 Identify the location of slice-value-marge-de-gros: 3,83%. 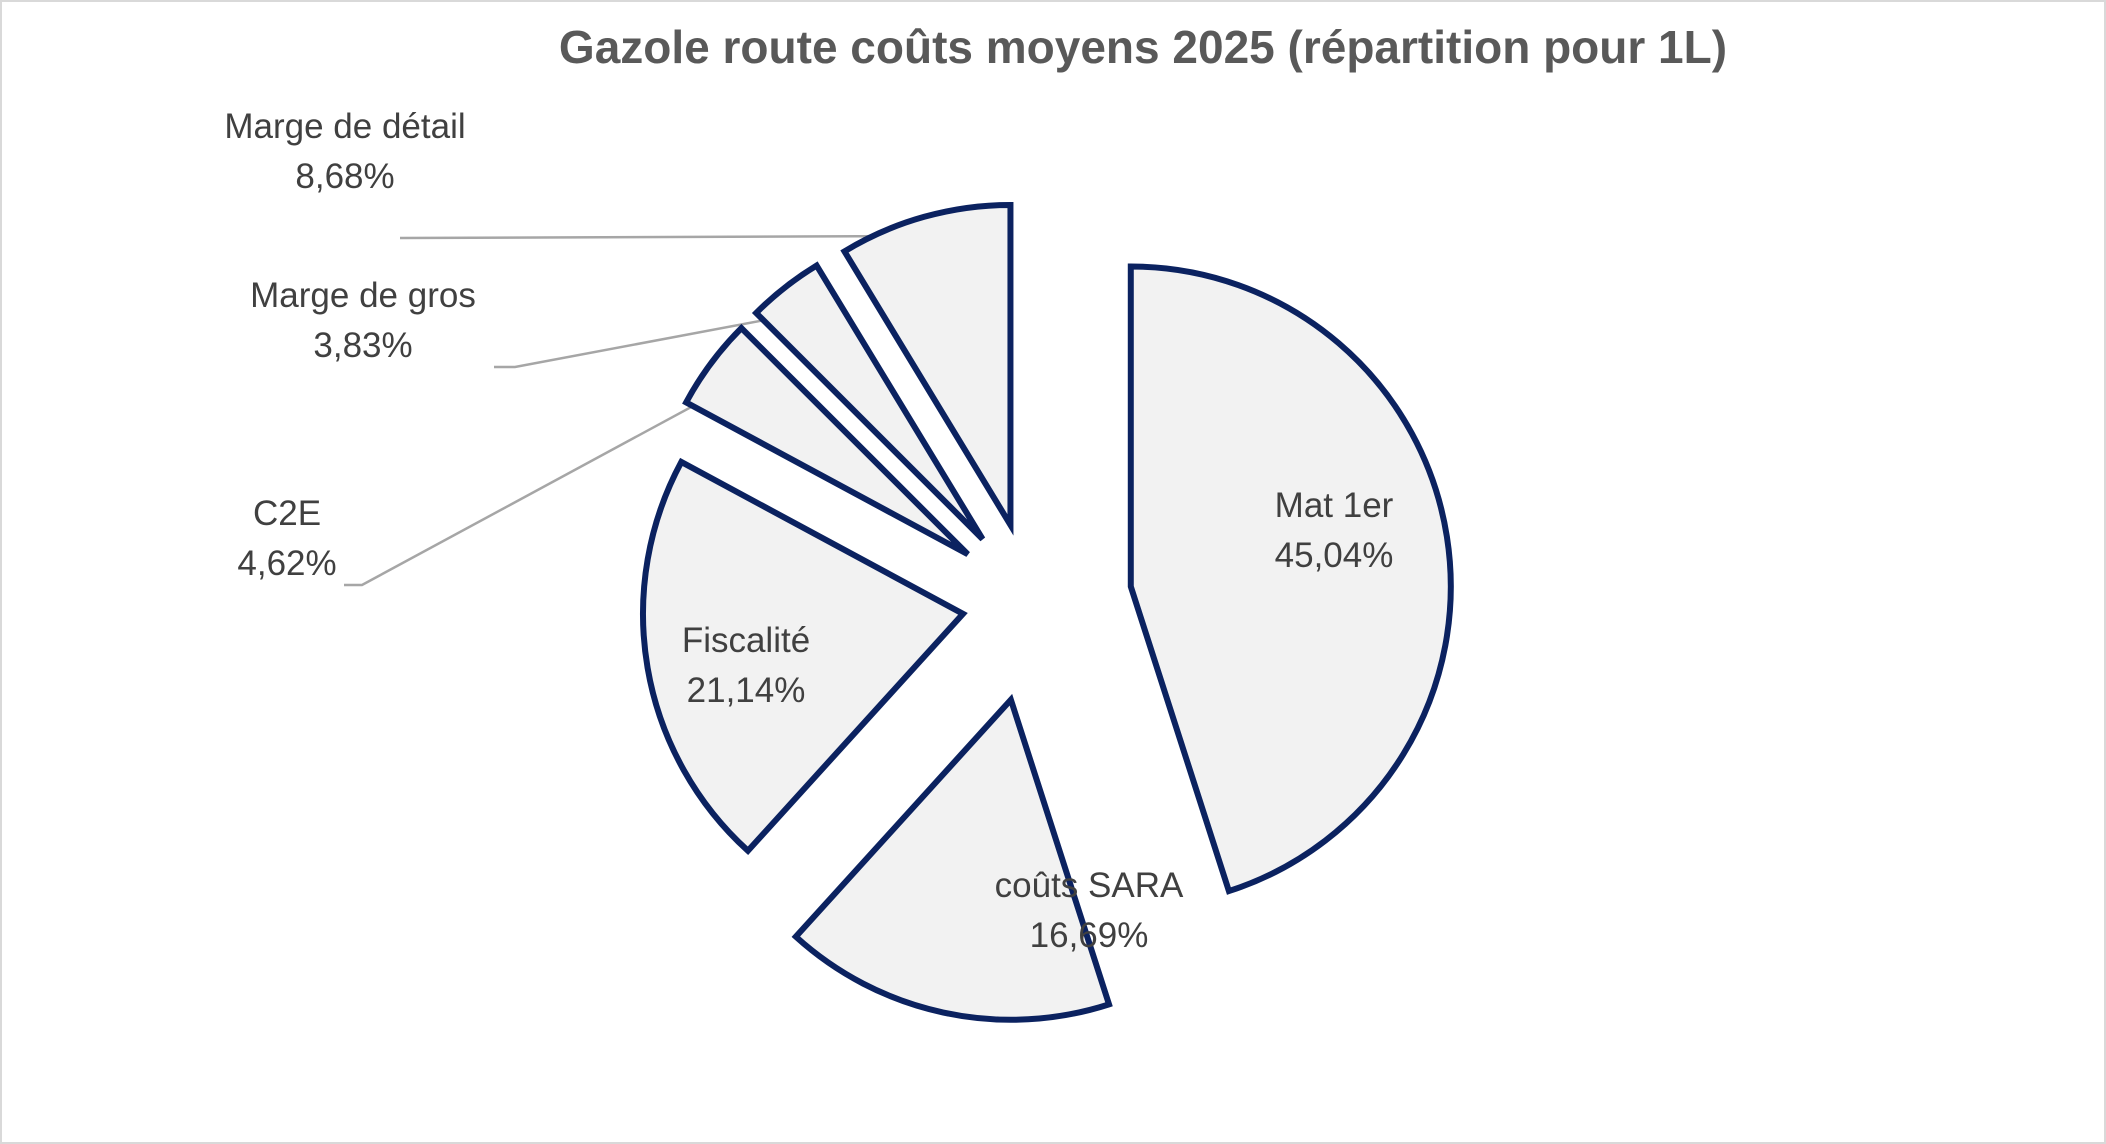
(362, 345).